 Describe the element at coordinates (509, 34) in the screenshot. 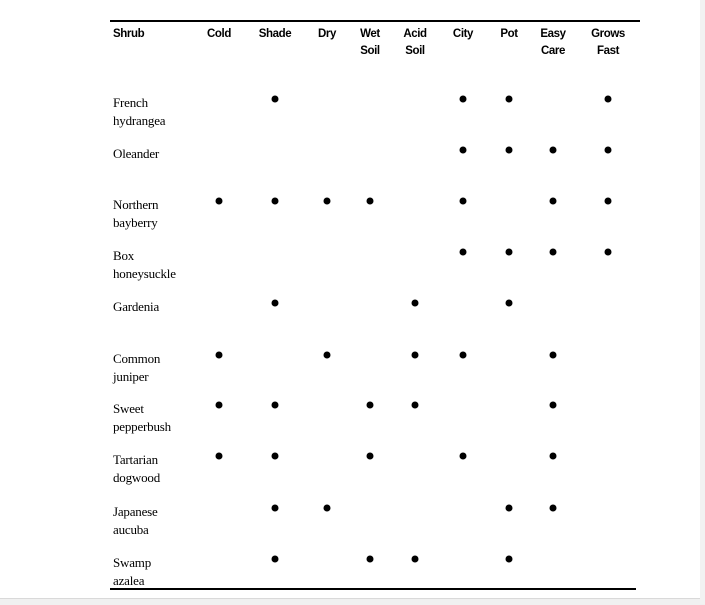

I see `column-header-pot: Pot` at that location.